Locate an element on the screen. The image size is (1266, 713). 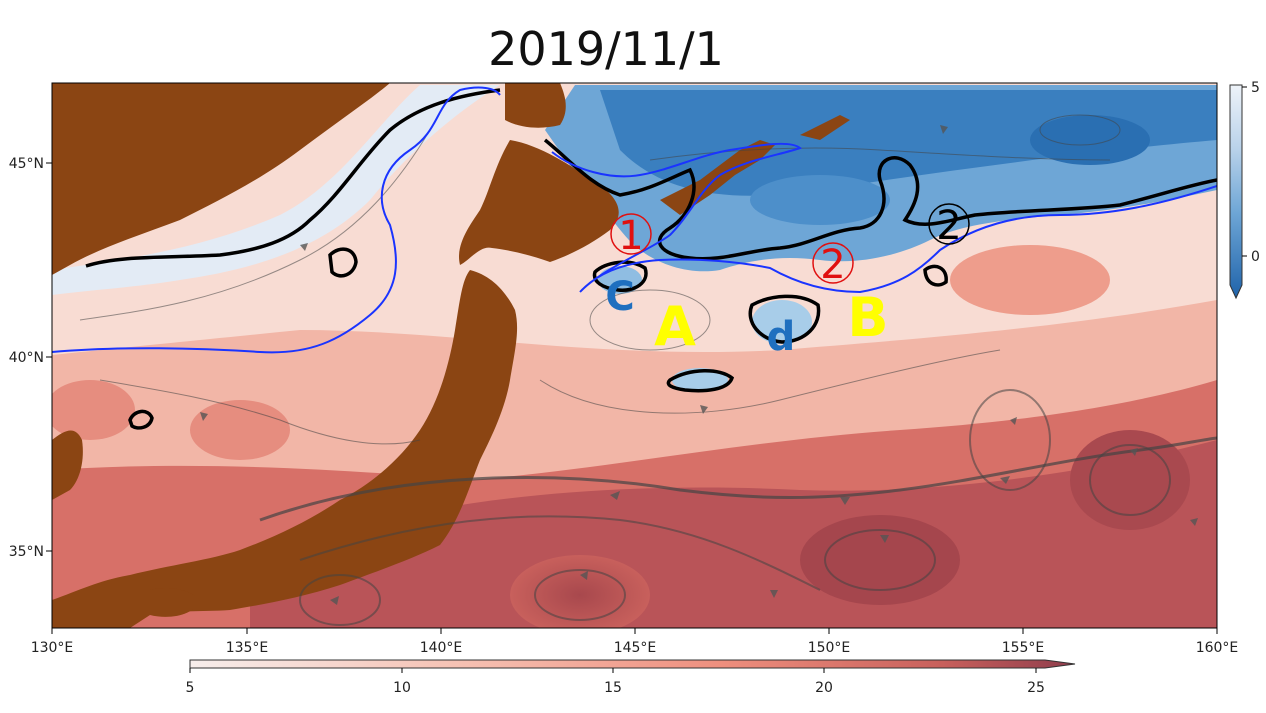
label-A: A is located at coordinates (675, 326).